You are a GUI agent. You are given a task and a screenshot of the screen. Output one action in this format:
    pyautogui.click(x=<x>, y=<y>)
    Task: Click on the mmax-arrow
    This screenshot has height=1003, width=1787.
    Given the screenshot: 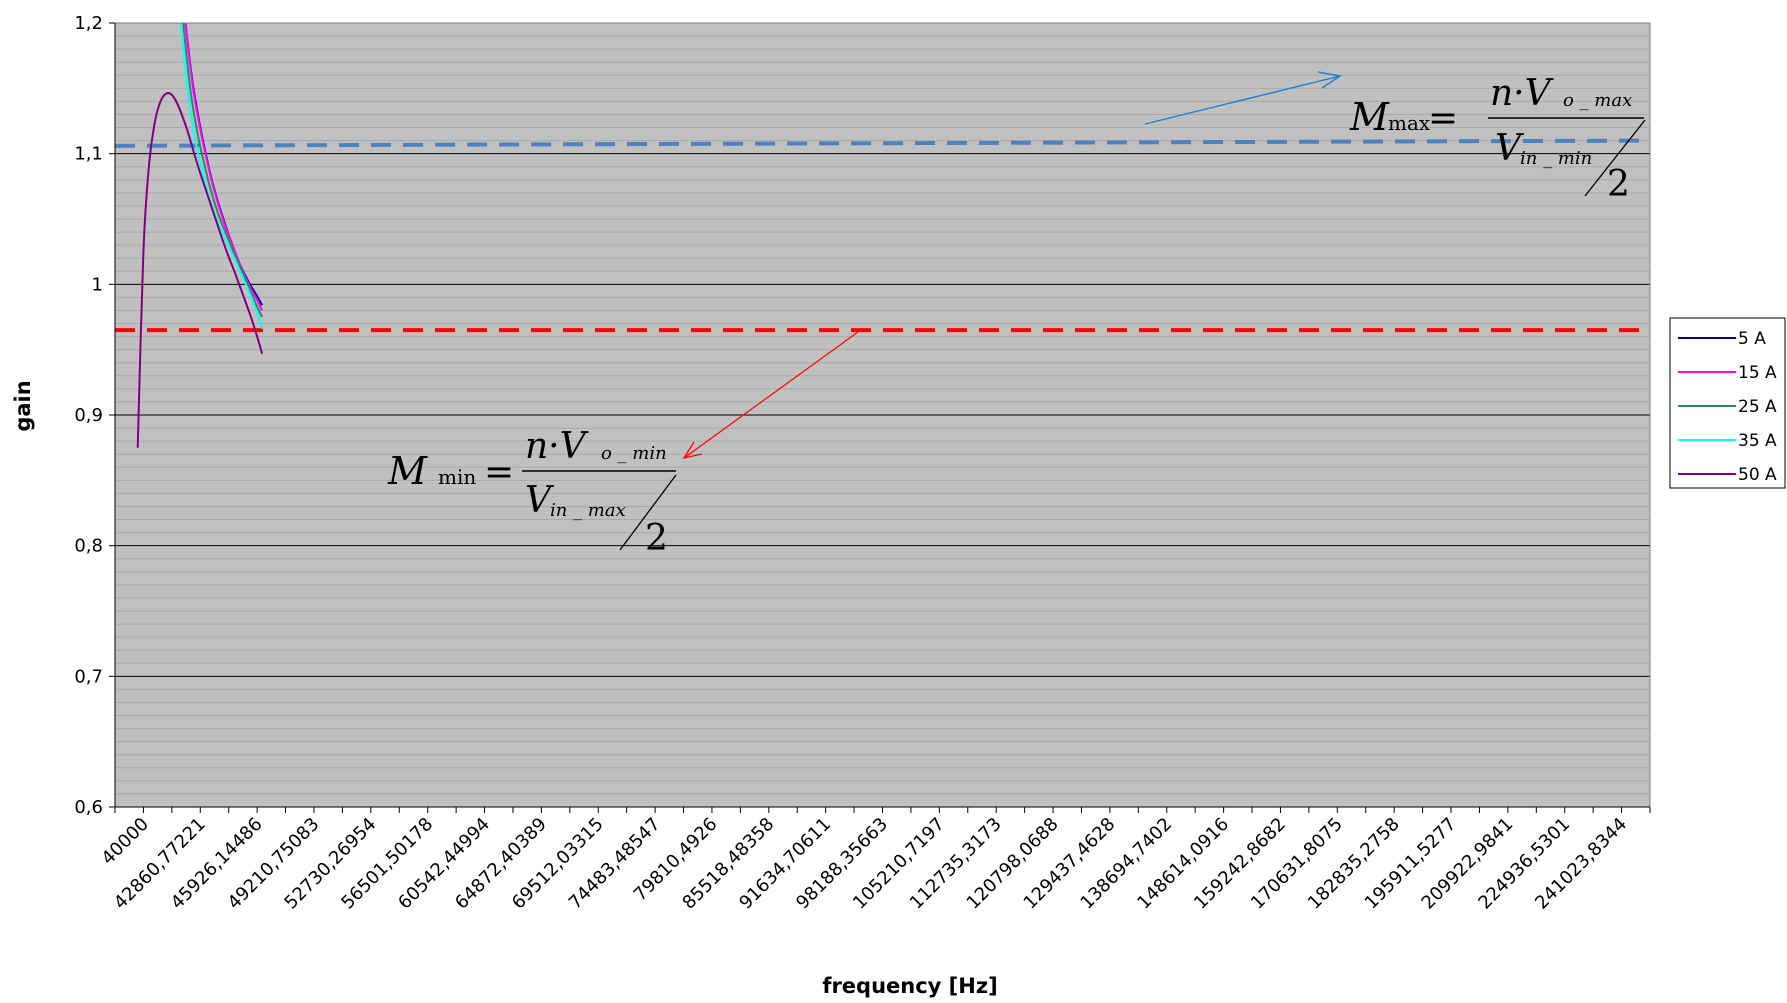 What is the action you would take?
    pyautogui.click(x=1242, y=100)
    